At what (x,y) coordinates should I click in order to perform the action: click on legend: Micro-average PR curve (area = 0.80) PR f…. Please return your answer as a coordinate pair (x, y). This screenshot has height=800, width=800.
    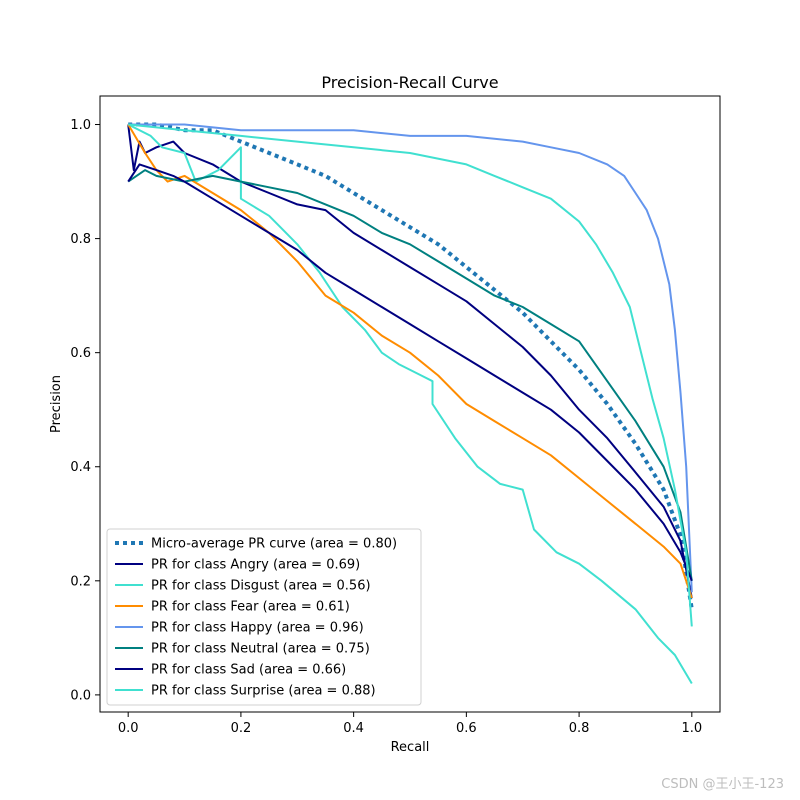
    Looking at the image, I should click on (264, 617).